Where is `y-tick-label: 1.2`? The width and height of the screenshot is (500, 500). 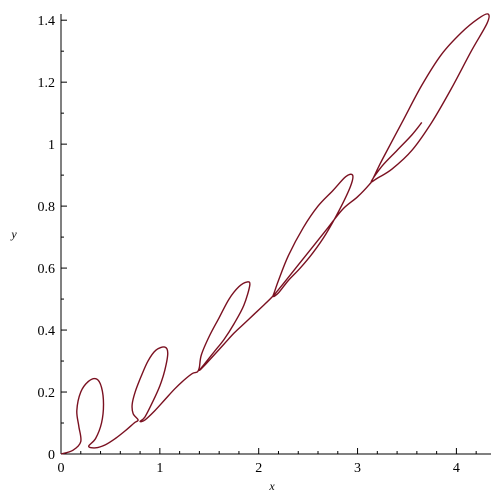
y-tick-label: 1.2 is located at coordinates (47, 83).